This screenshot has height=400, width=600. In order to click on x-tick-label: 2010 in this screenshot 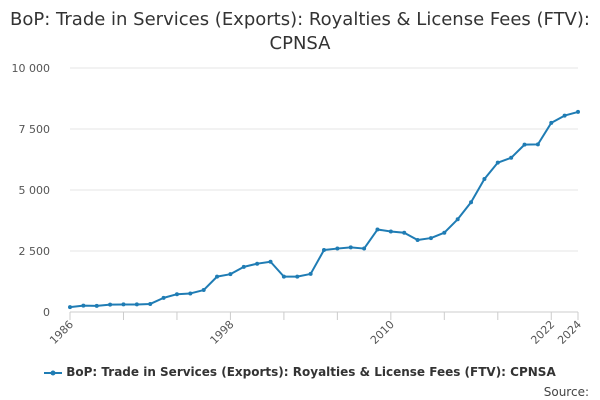, I will do `click(382, 332)`.